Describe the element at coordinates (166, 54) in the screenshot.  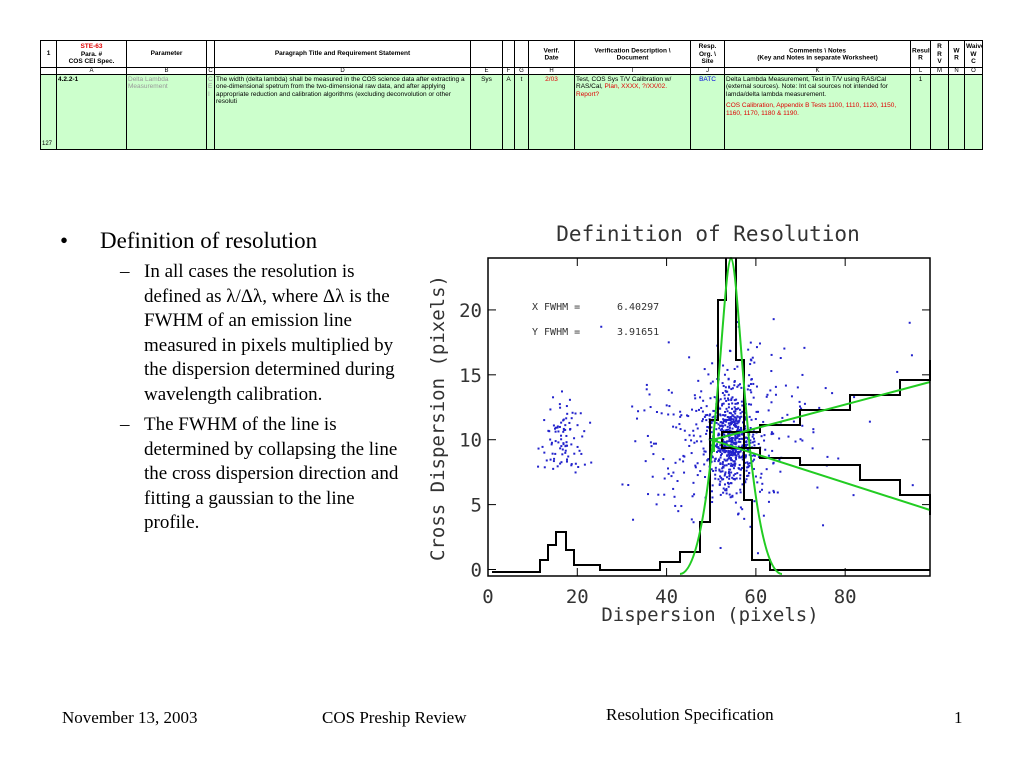
I see `header-line: Parameter` at that location.